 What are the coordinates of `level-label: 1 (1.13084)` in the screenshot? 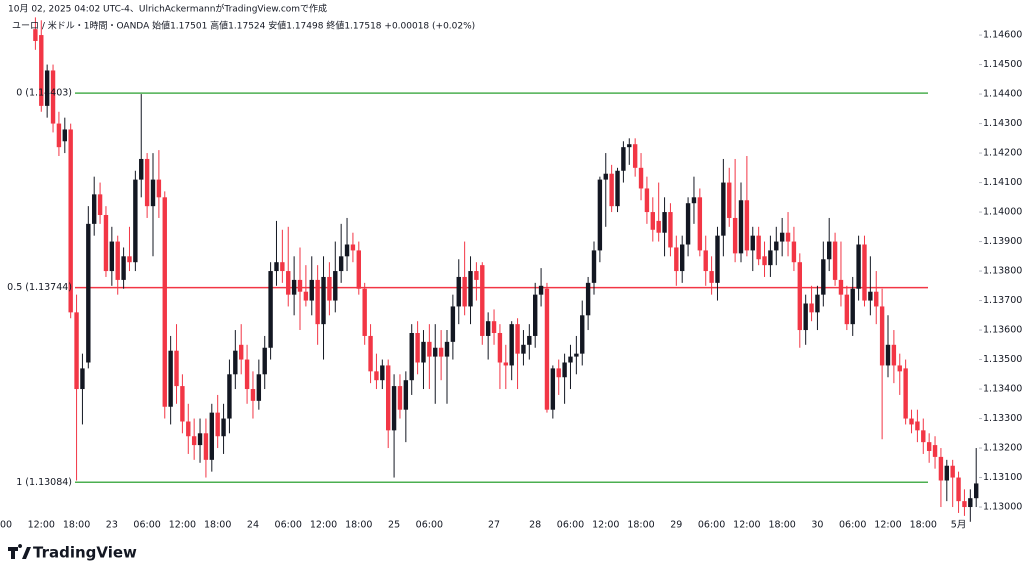 It's located at (44, 482).